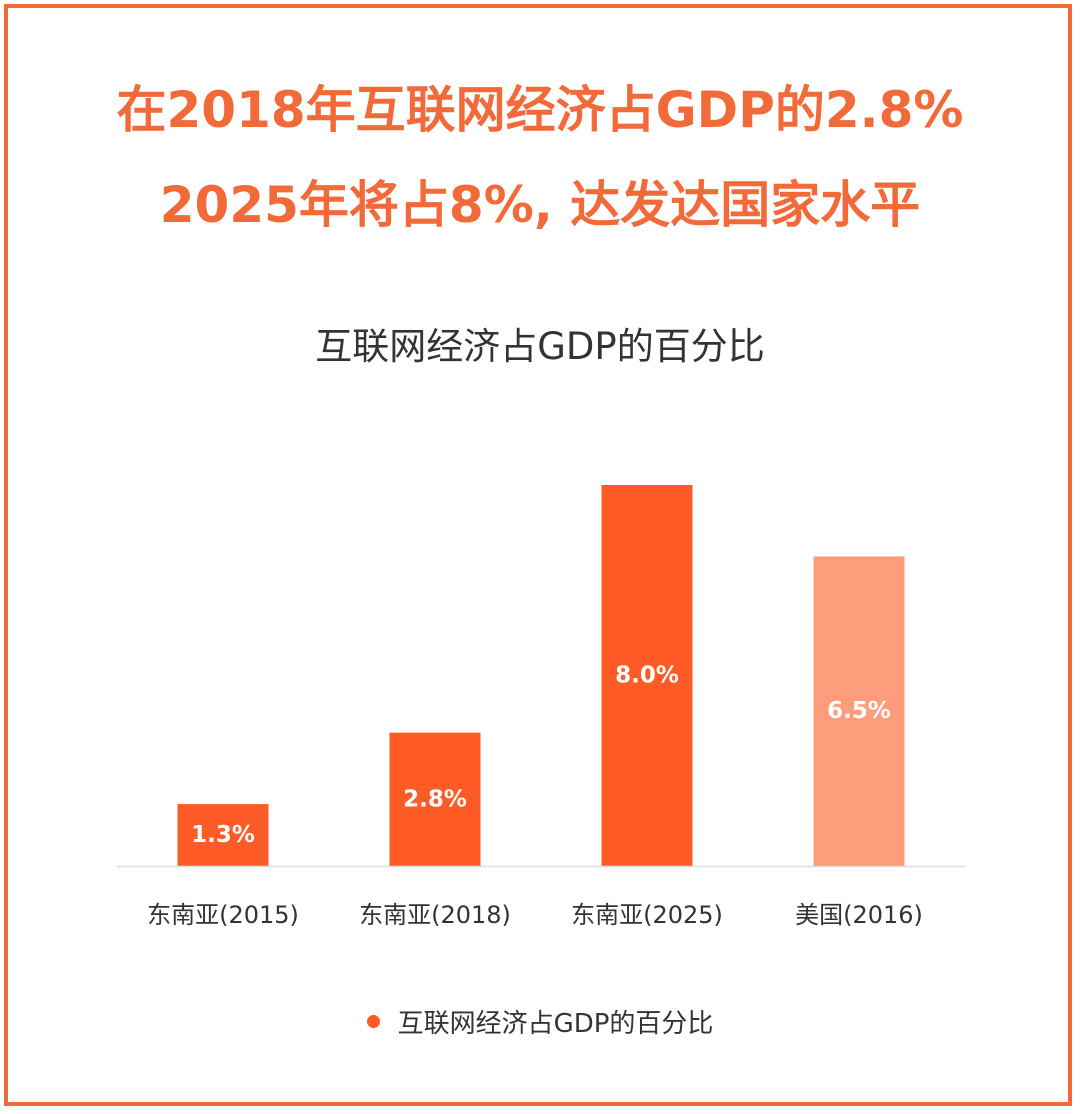 Image resolution: width=1080 pixels, height=1114 pixels. Describe the element at coordinates (223, 915) in the screenshot. I see `x-tick-label-0: 东南亚(2015)` at that location.